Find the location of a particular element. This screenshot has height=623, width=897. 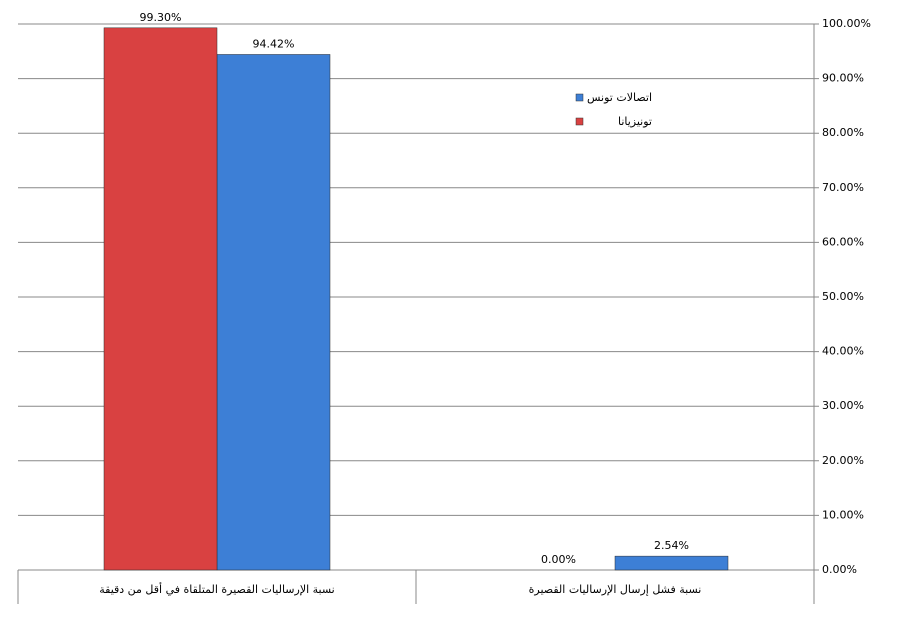

y-tick-label: 40.00% is located at coordinates (843, 351).